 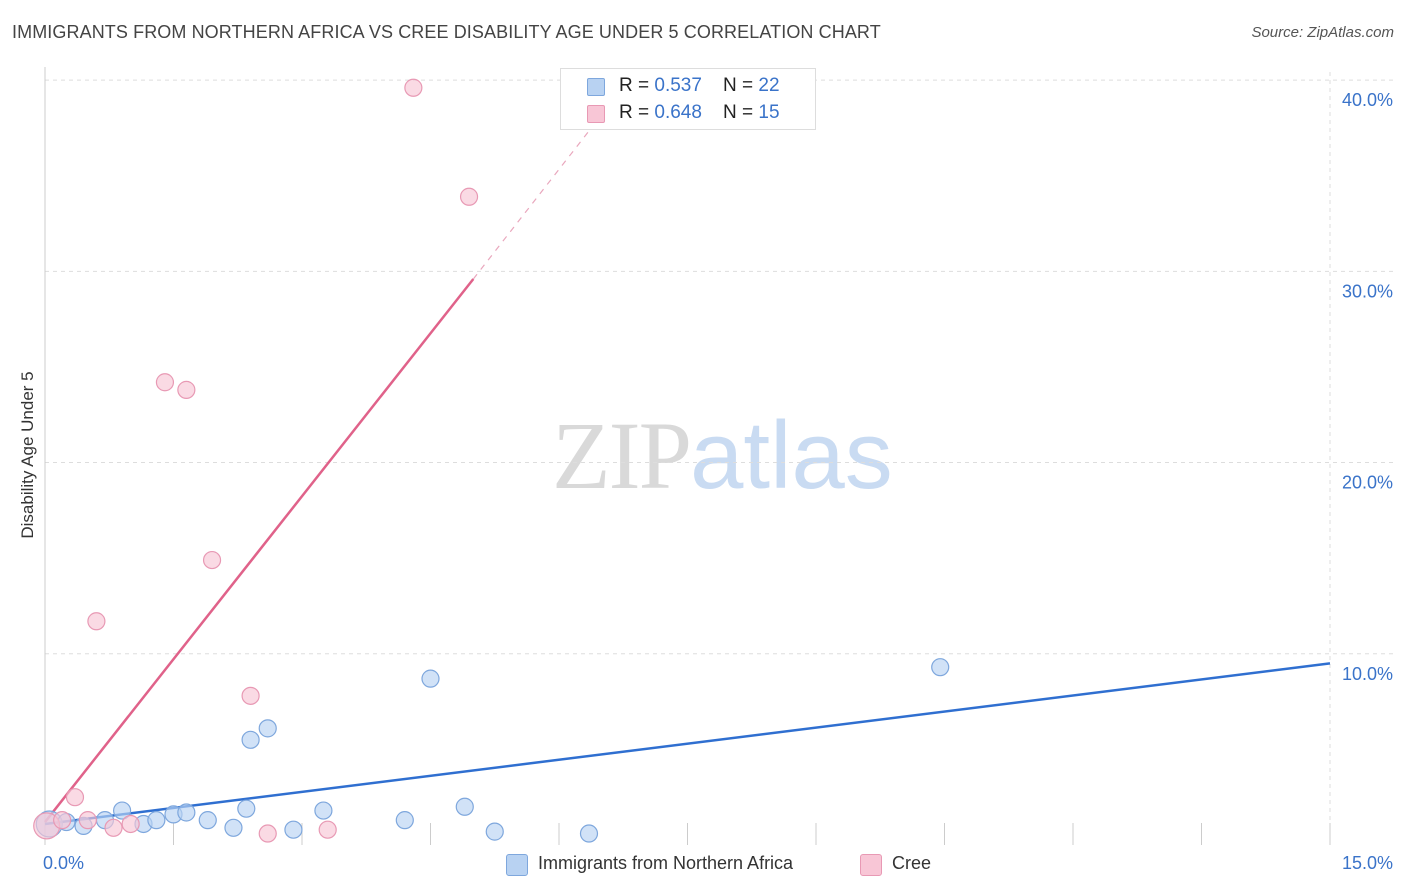 What do you see at coordinates (769, 112) in the screenshot?
I see `n-value-pink: 15` at bounding box center [769, 112].